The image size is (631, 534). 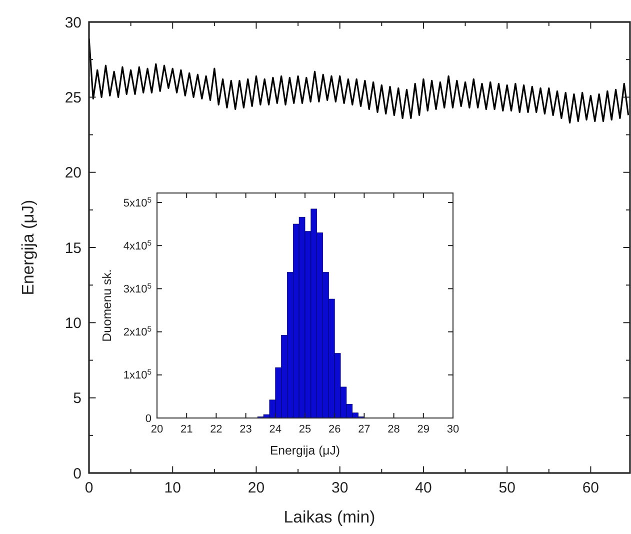 I want to click on y-tick-label: 5x10$^{5}$, so click(x=137, y=202).